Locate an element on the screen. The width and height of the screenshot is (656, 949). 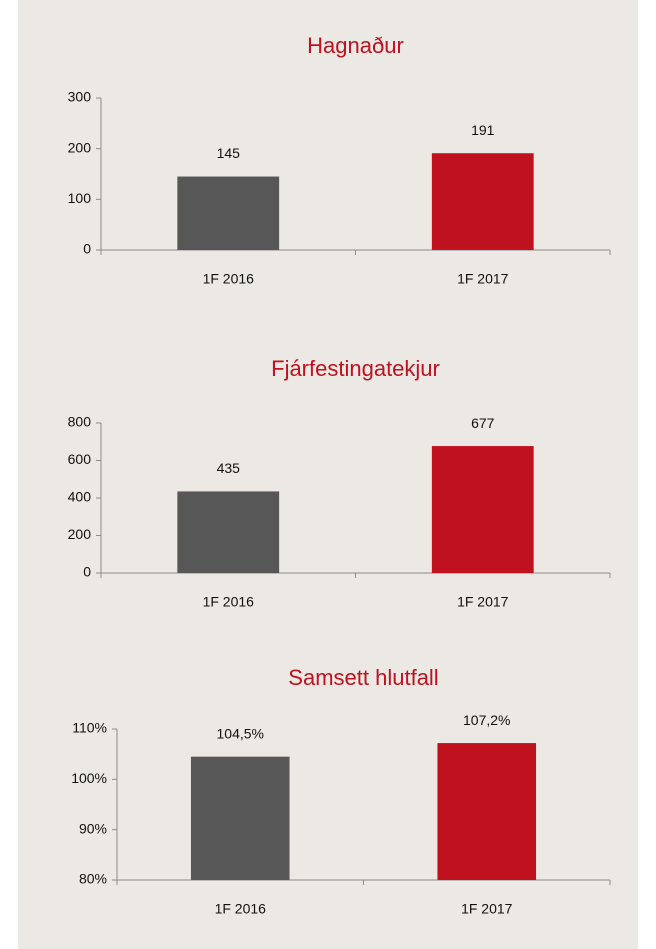
y-tick-label: 300 is located at coordinates (80, 97).